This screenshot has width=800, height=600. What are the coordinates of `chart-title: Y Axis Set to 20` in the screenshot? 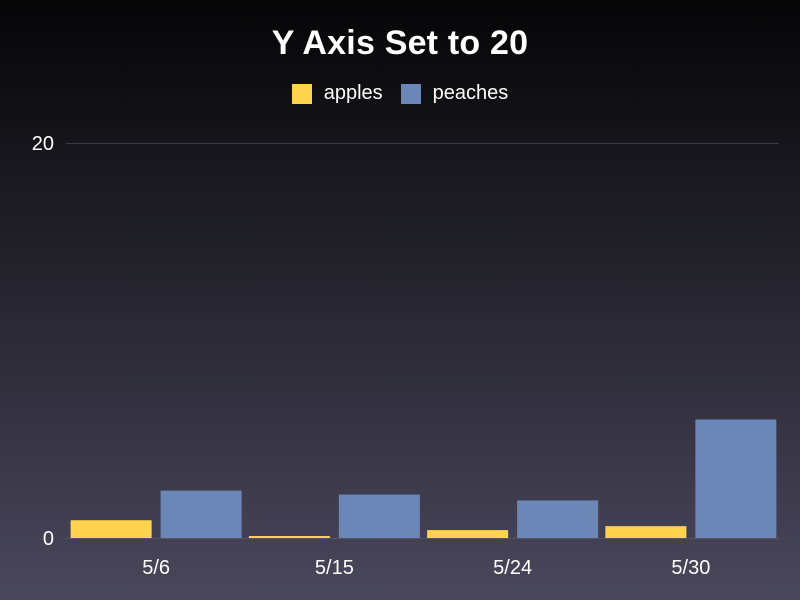 It's located at (400, 43).